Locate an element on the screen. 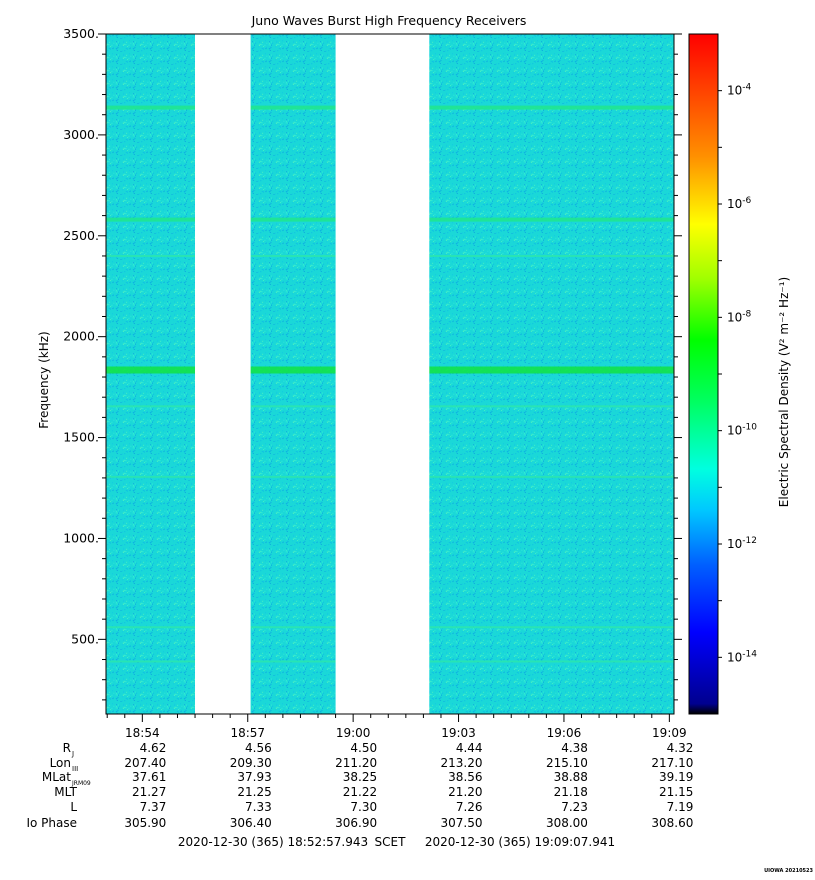 The image size is (815, 880). ephemeris-value: 209.30 is located at coordinates (251, 763).